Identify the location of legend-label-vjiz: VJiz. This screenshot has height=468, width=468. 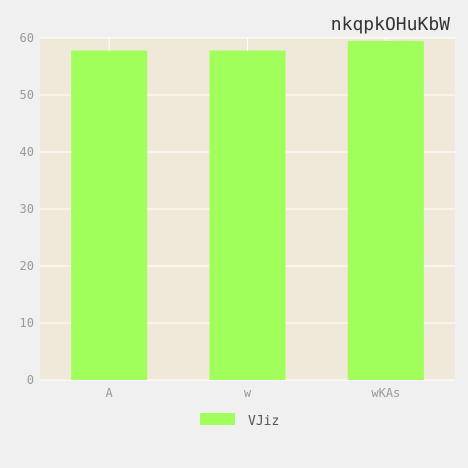
(263, 421).